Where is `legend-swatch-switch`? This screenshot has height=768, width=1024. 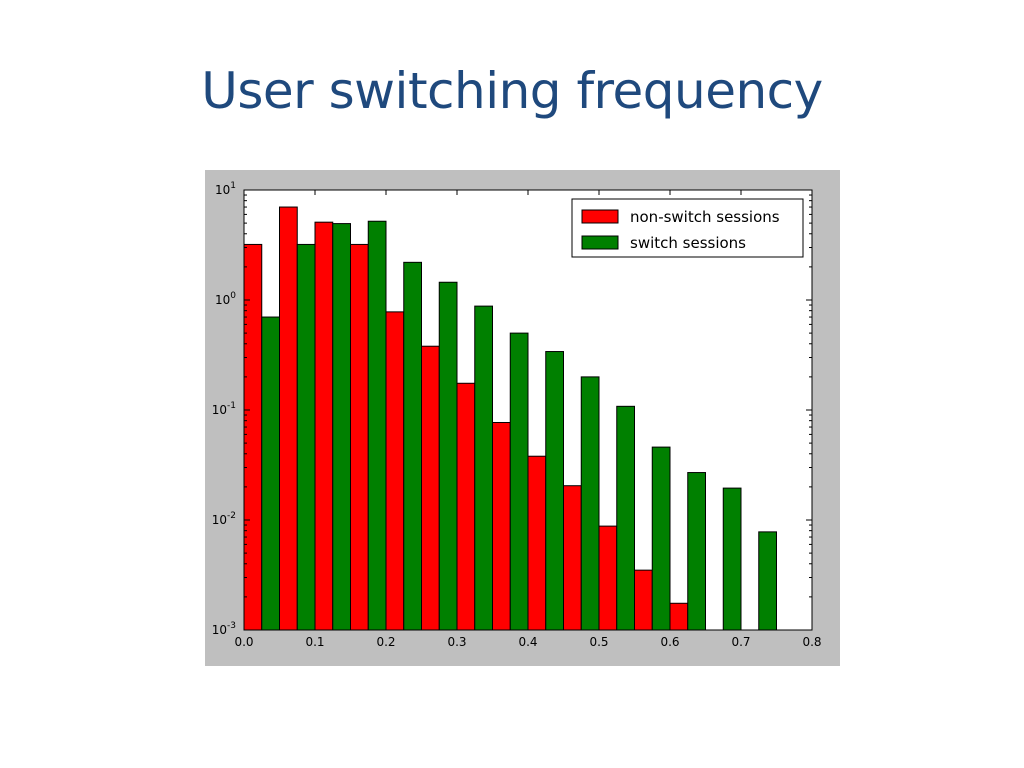
legend-swatch-switch is located at coordinates (600, 242).